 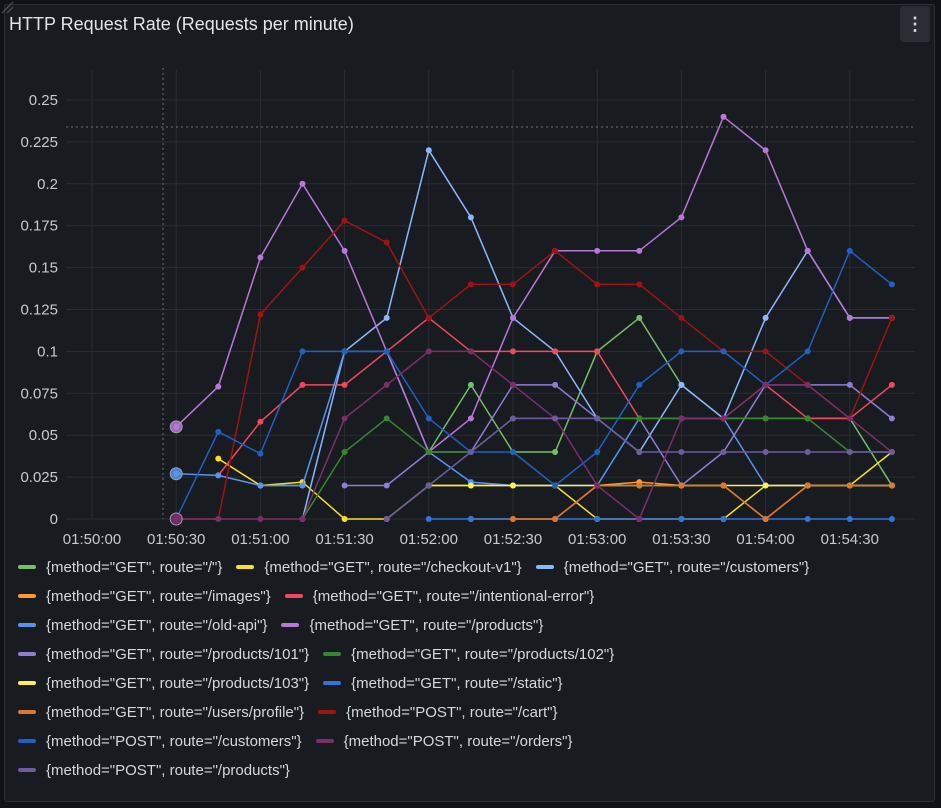 What do you see at coordinates (438, 712) in the screenshot?
I see `legend-item: {method="POST", route="/cart"}` at bounding box center [438, 712].